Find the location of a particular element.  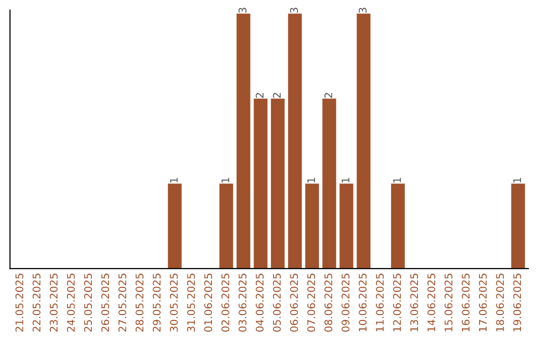

x-tick-label: 11.06.2025 is located at coordinates (380, 303).